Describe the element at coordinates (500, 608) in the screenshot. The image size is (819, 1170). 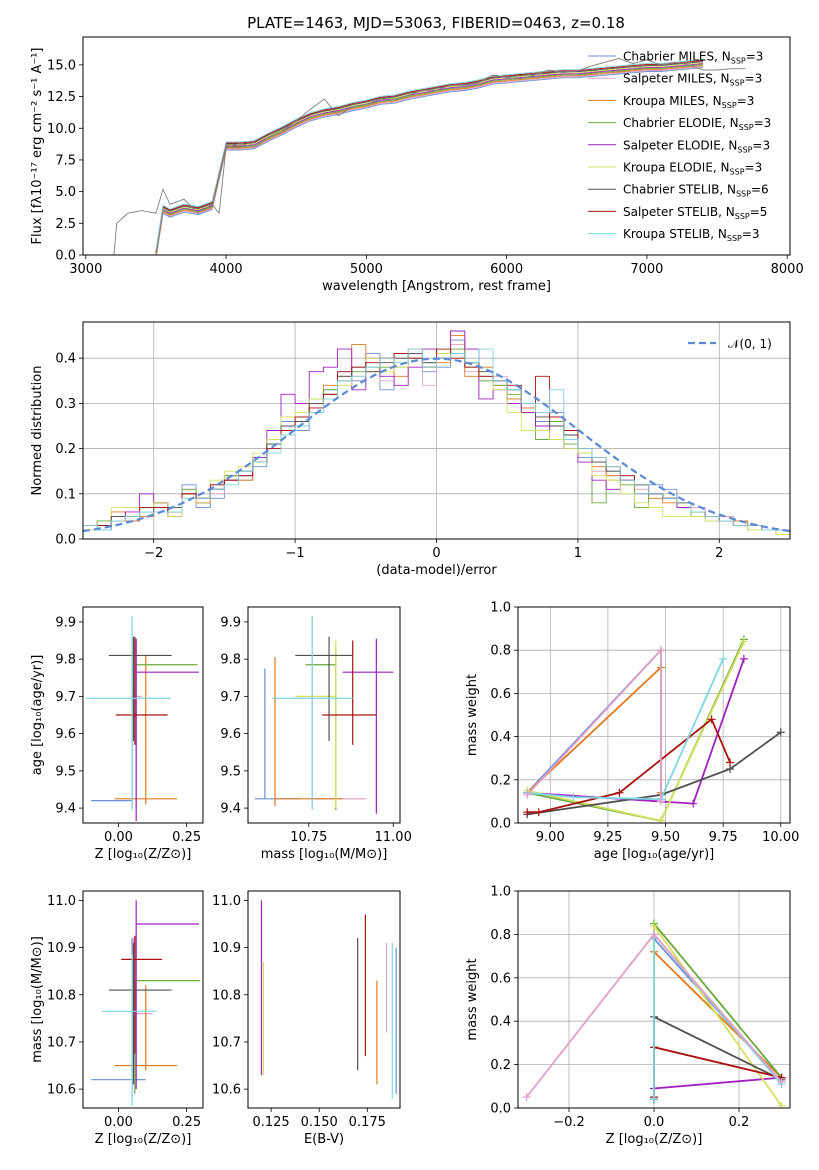
I see `weight-vs-age-ytick-label-5: 1.0` at that location.